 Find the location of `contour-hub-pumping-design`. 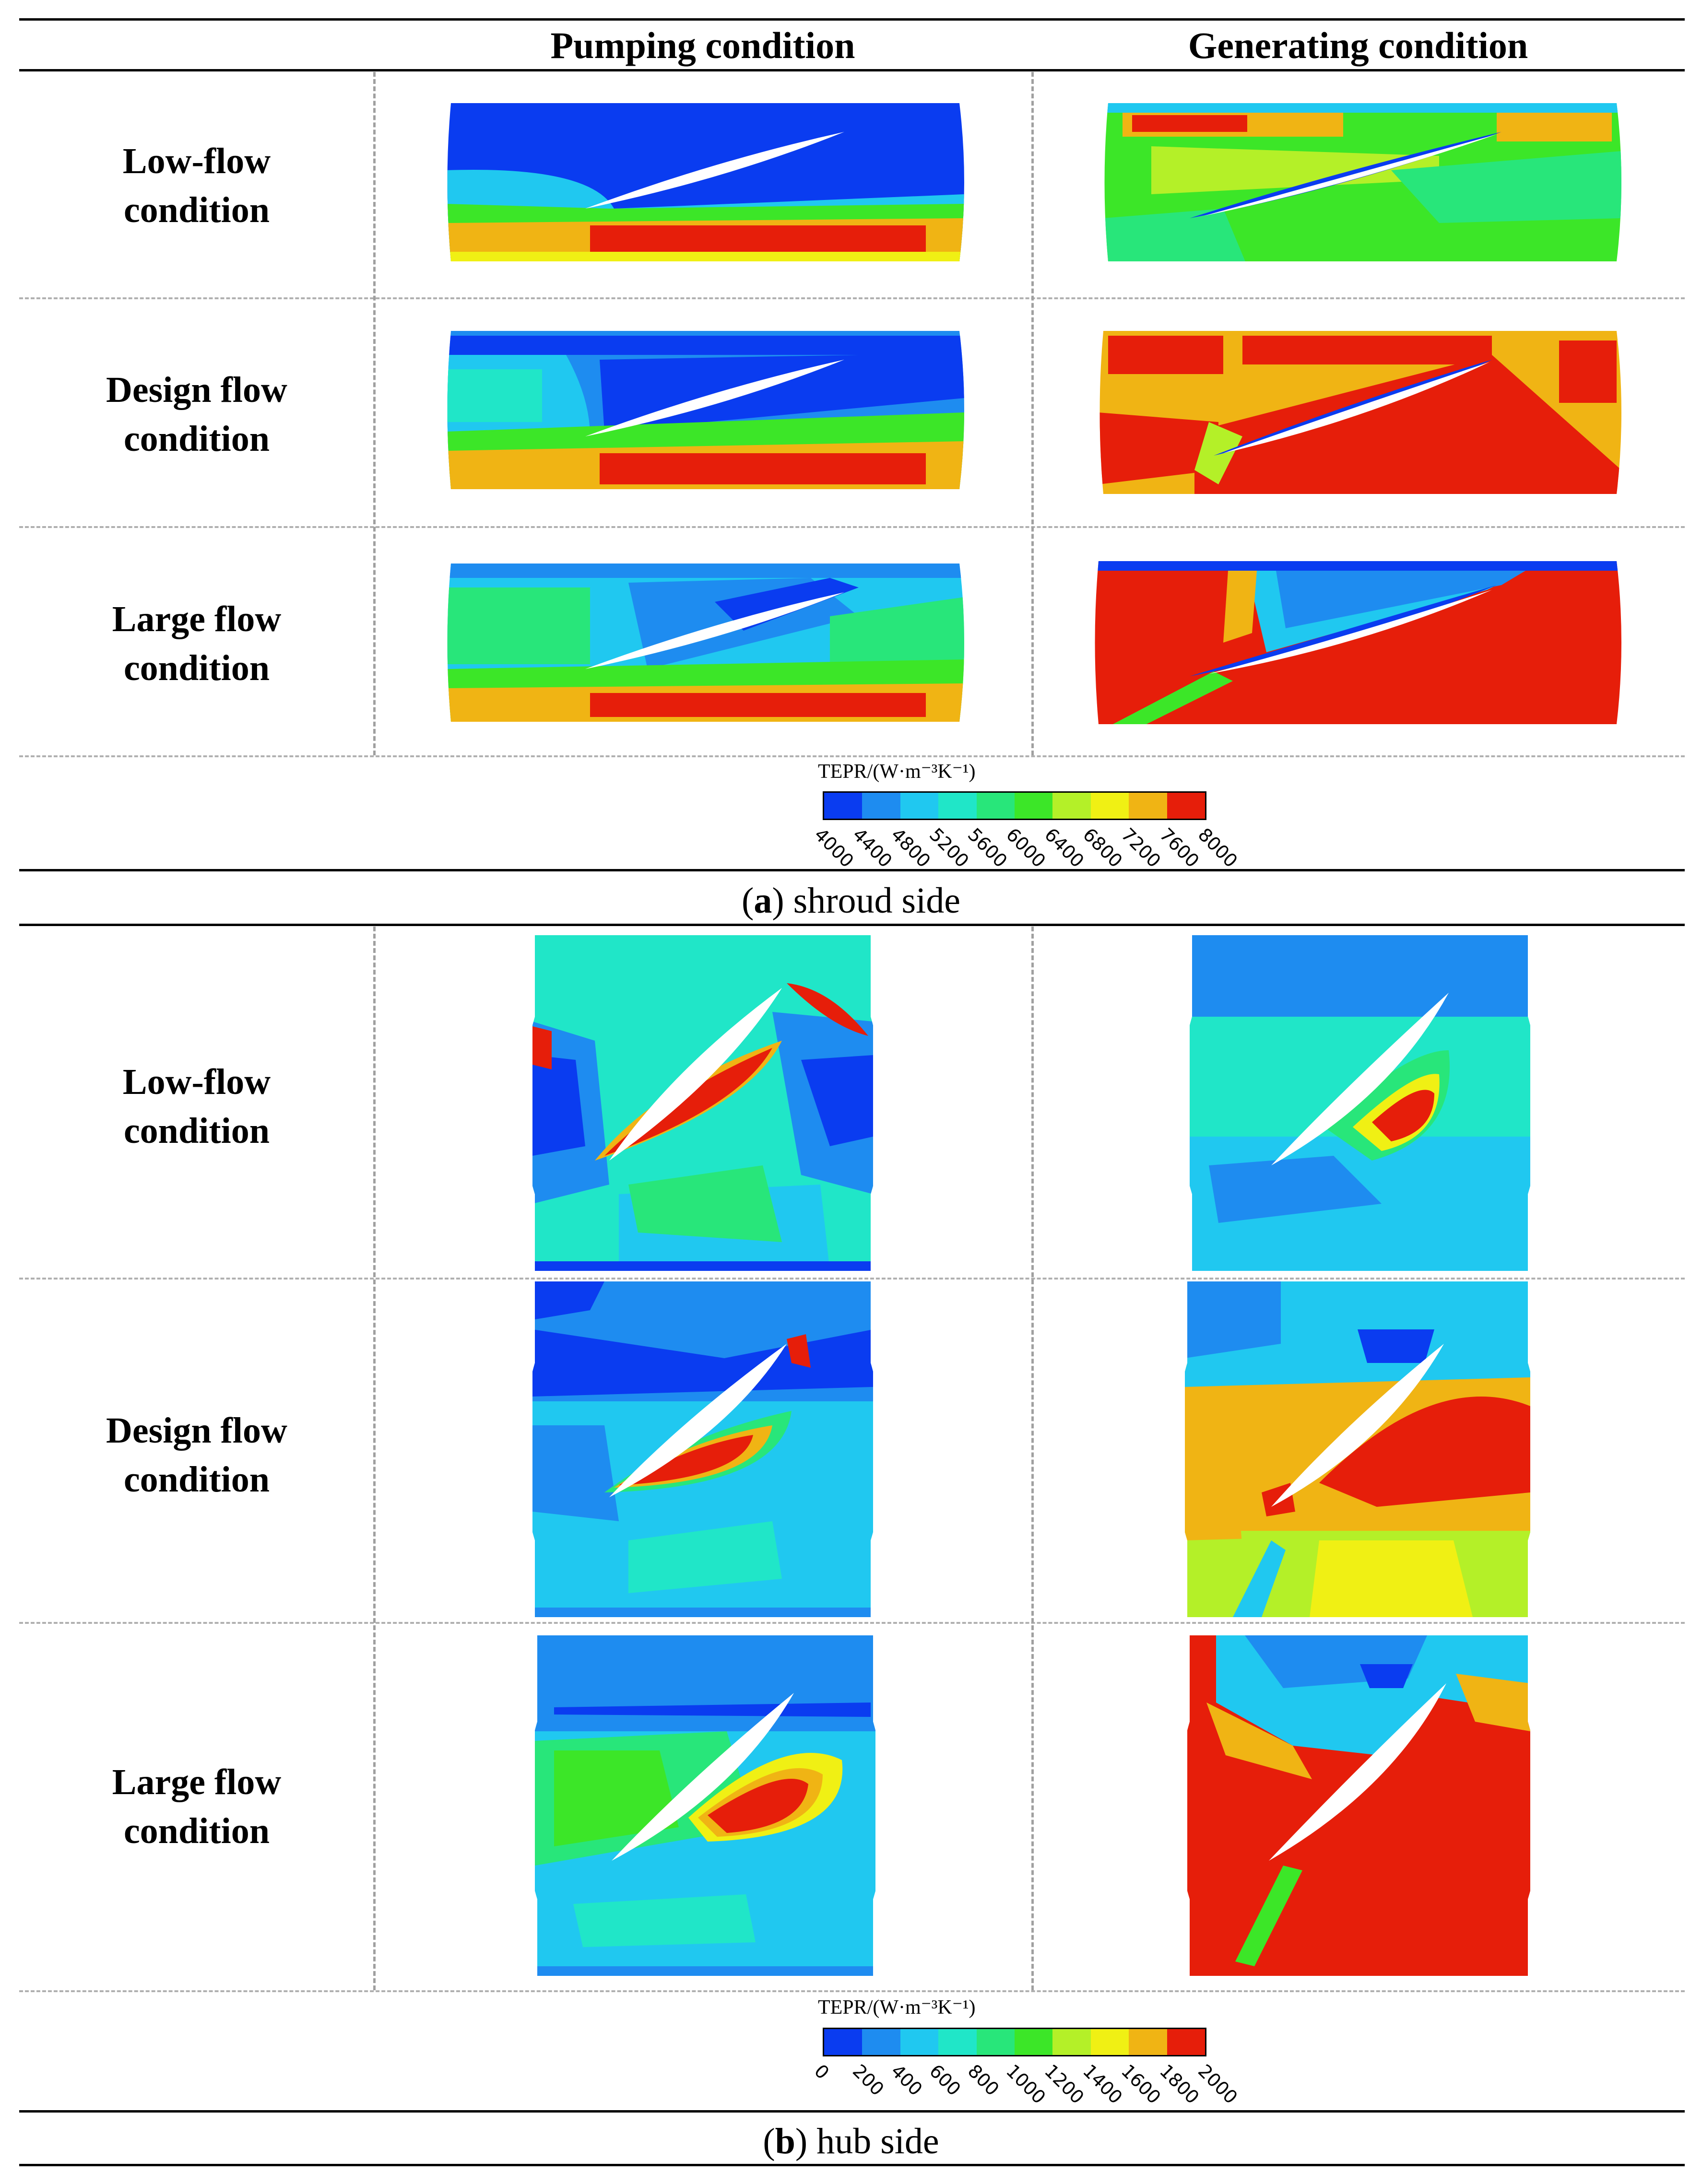

contour-hub-pumping-design is located at coordinates (702, 1449).